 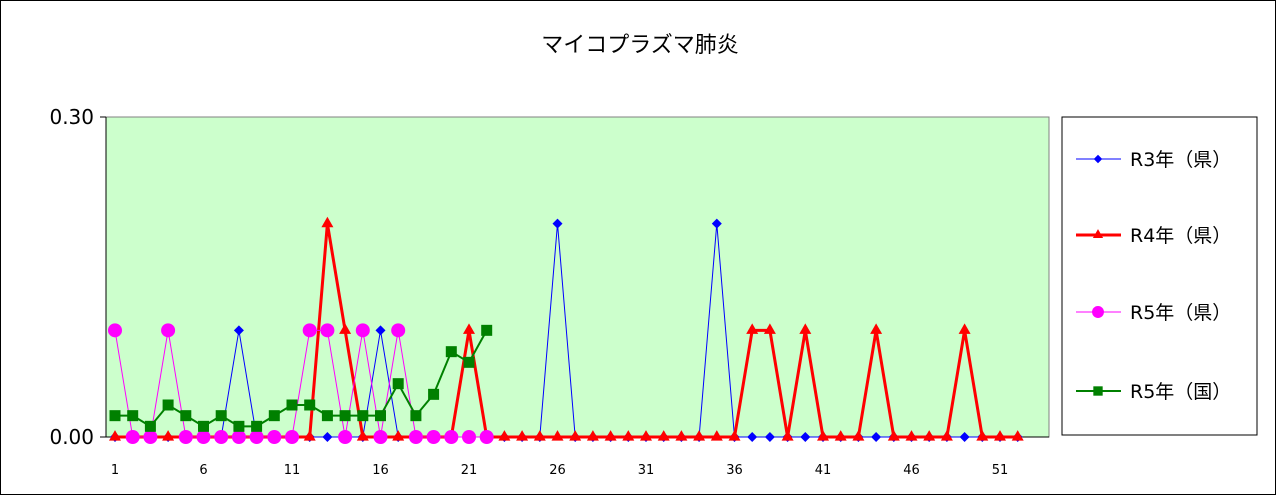 I want to click on x-tick-label: 31, so click(x=646, y=470).